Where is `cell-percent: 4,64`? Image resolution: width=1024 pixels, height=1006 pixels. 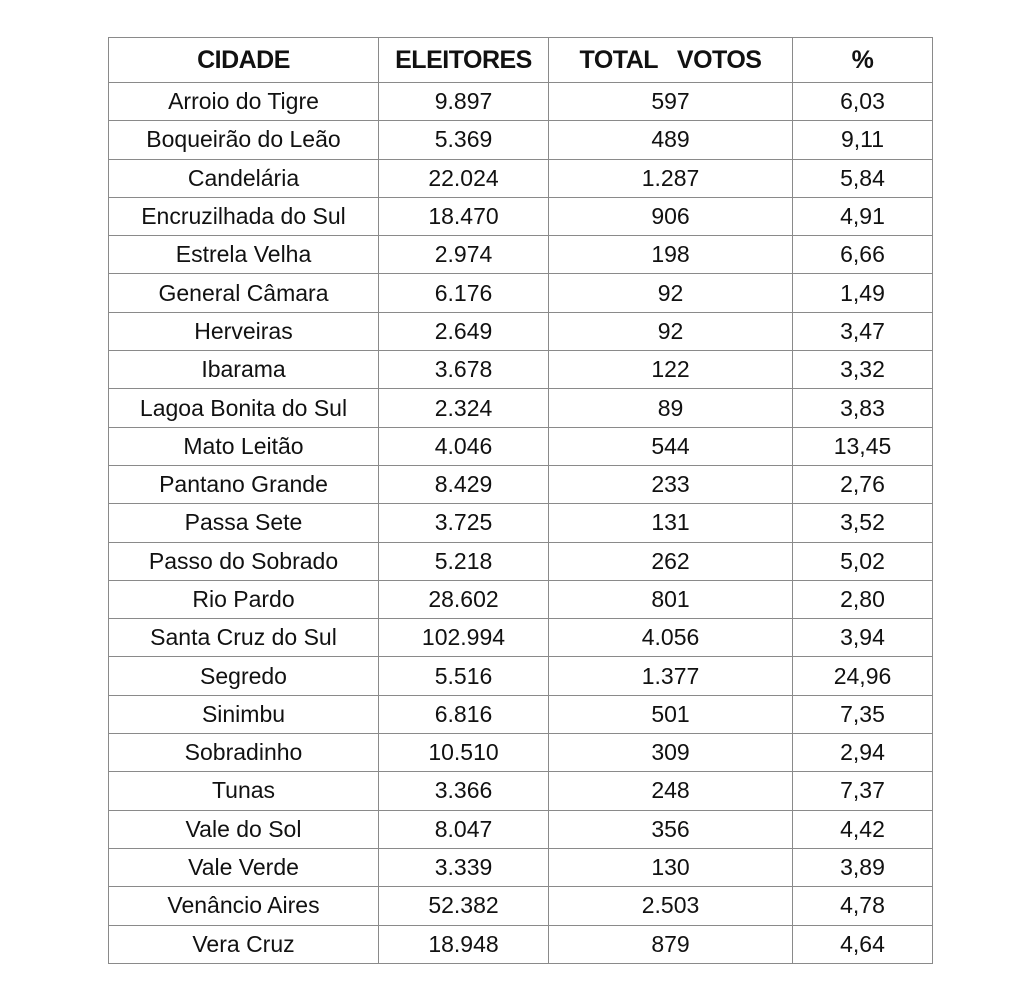 cell-percent: 4,64 is located at coordinates (862, 944).